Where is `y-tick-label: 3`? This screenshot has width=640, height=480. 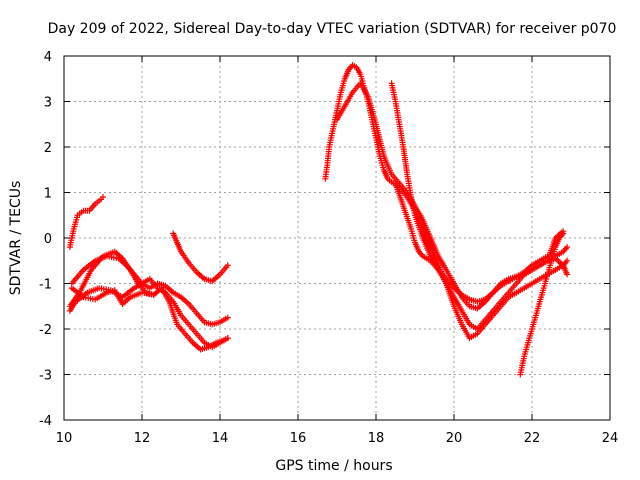
y-tick-label: 3 is located at coordinates (48, 103).